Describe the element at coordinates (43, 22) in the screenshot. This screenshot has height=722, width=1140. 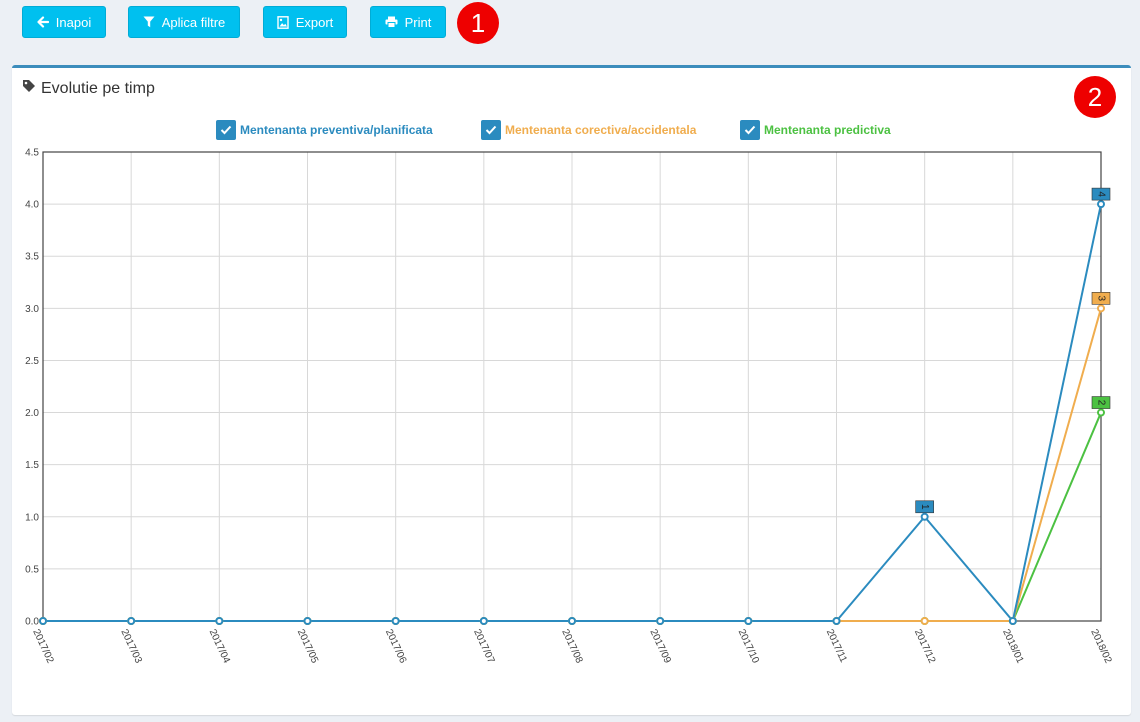
I see `arrow-left-icon` at that location.